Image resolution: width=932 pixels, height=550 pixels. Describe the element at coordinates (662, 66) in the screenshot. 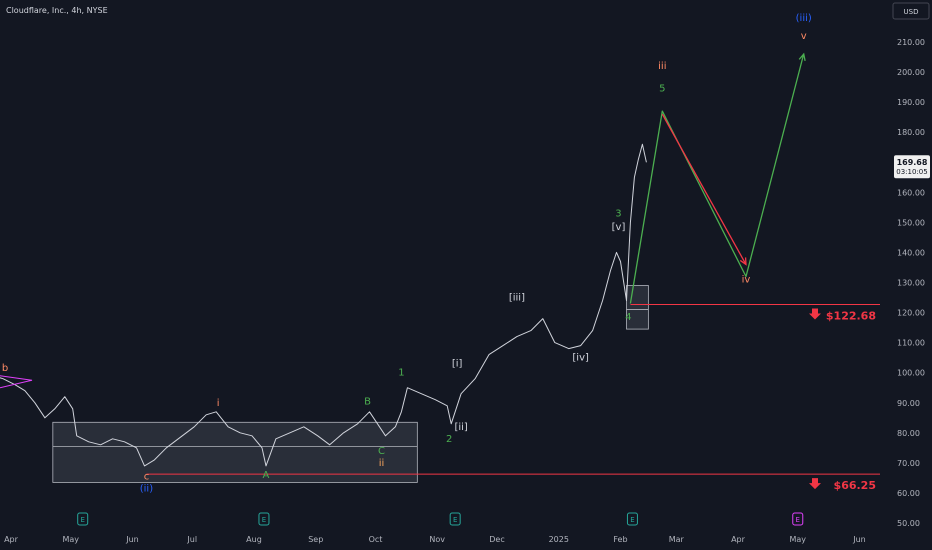

I see `wave-label: iii` at that location.